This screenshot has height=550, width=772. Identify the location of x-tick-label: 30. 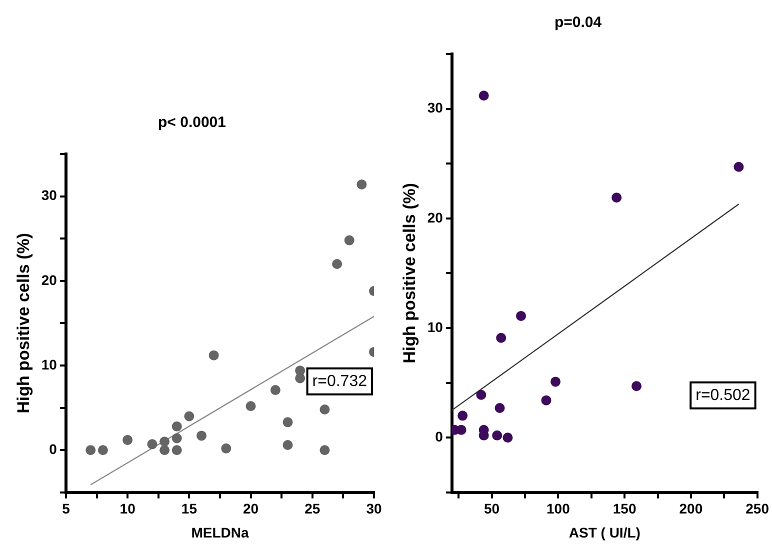
(374, 508).